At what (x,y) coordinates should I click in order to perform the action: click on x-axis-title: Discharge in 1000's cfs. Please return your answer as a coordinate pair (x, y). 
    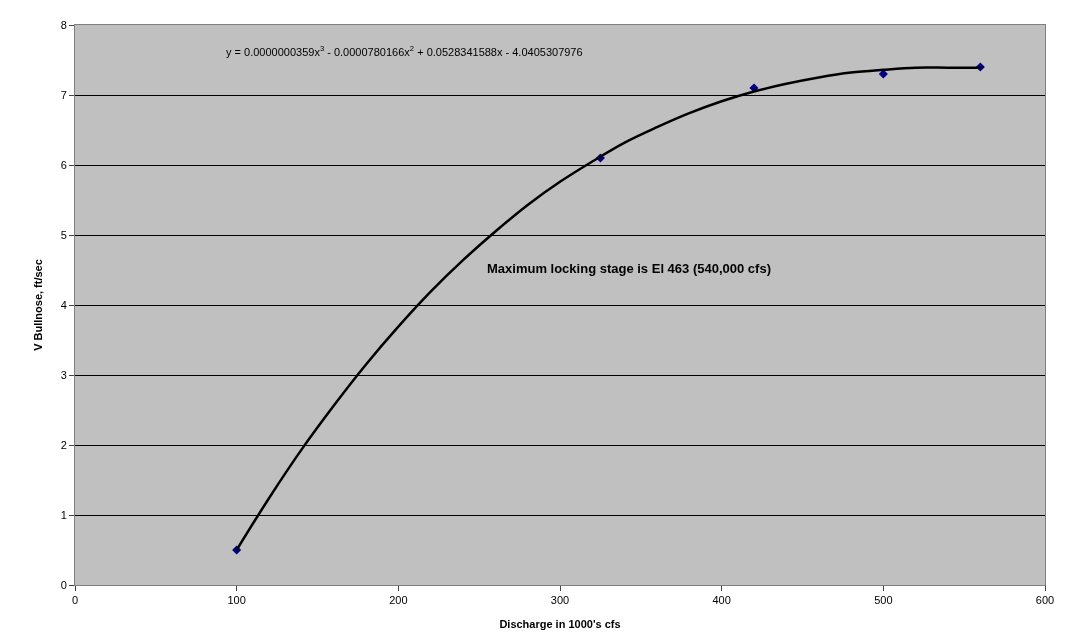
    Looking at the image, I should click on (560, 624).